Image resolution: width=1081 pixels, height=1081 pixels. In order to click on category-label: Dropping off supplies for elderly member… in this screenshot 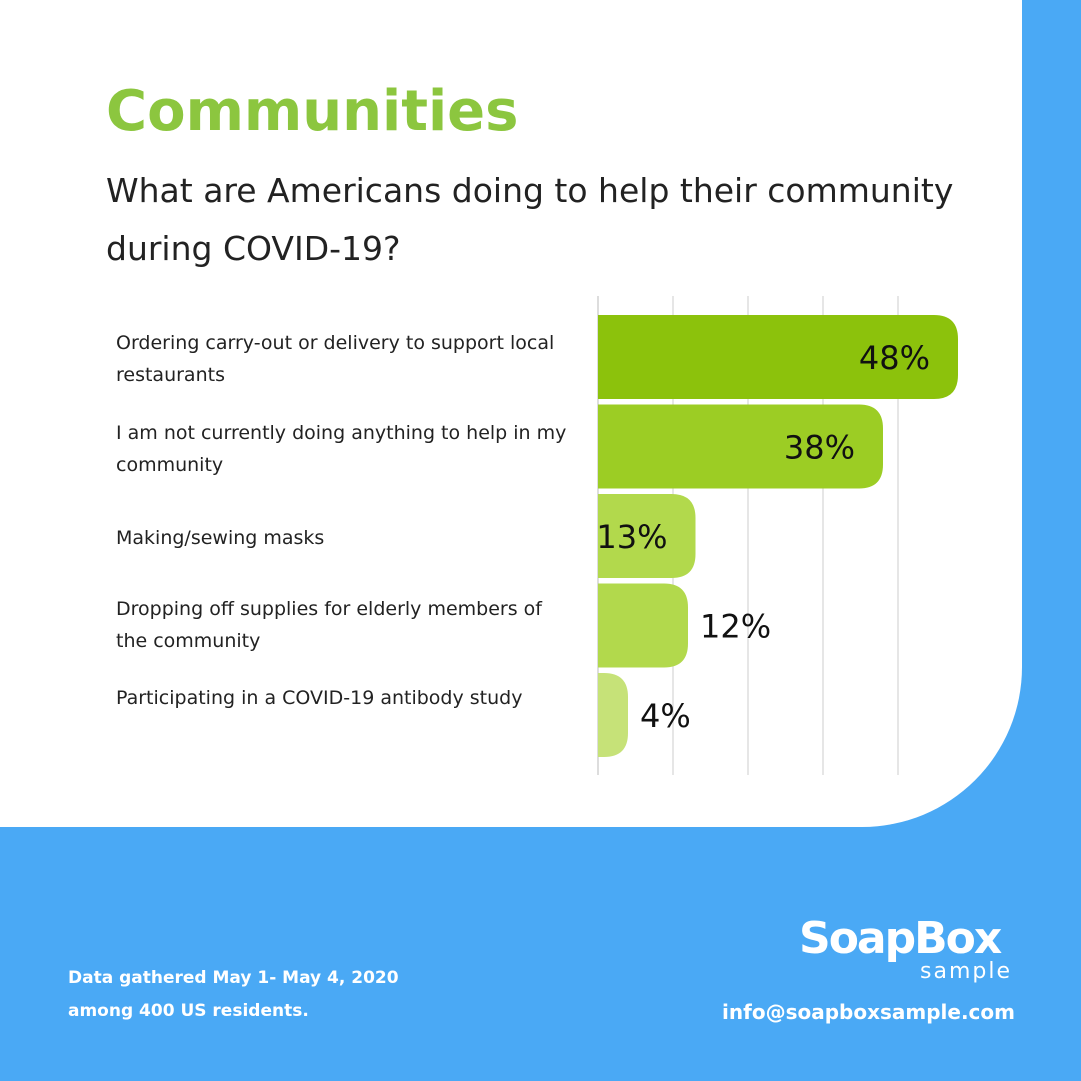, I will do `click(329, 625)`.